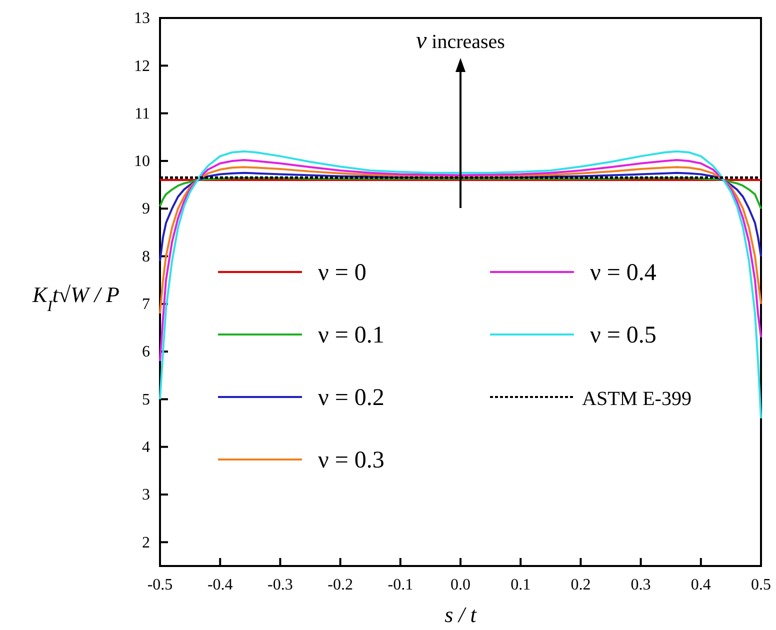 Image resolution: width=776 pixels, height=630 pixels. I want to click on y-tick-label: 5, so click(146, 399).